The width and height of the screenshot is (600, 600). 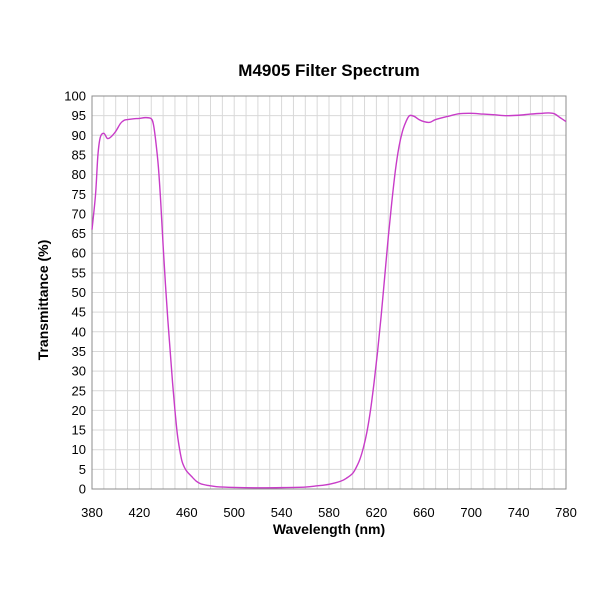 I want to click on x-tick-label: 780, so click(x=566, y=512).